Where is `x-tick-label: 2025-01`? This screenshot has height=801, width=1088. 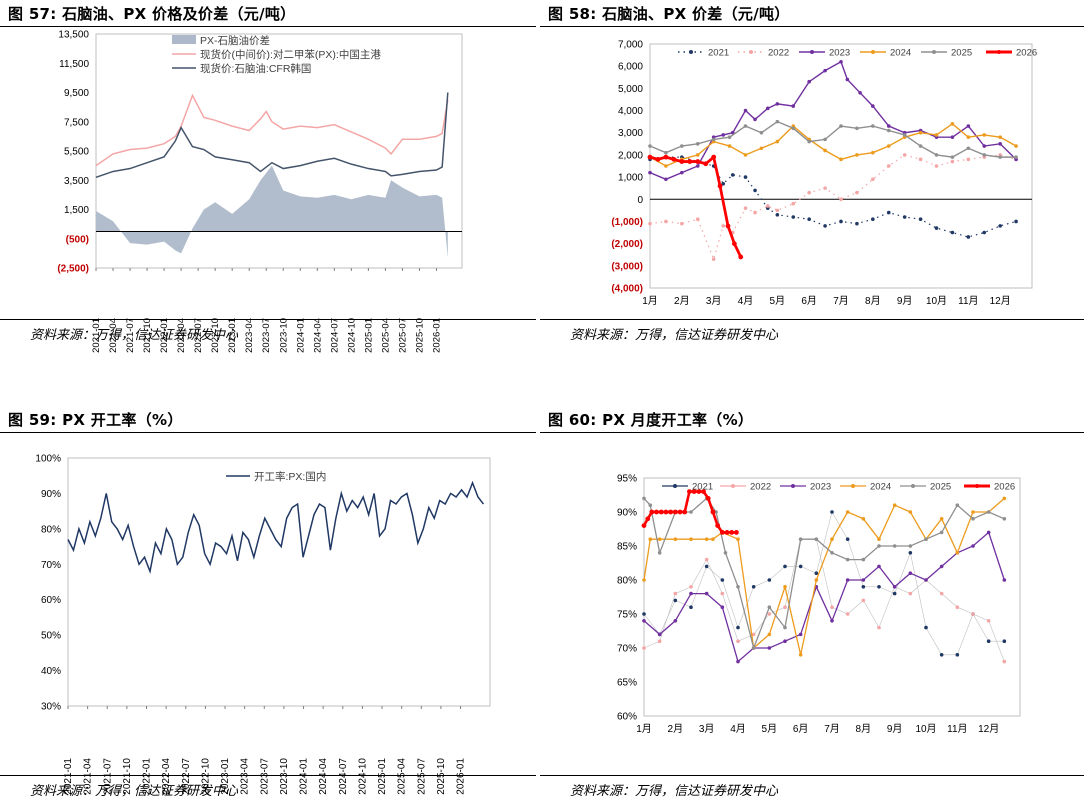 x-tick-label: 2025-01 is located at coordinates (368, 335).